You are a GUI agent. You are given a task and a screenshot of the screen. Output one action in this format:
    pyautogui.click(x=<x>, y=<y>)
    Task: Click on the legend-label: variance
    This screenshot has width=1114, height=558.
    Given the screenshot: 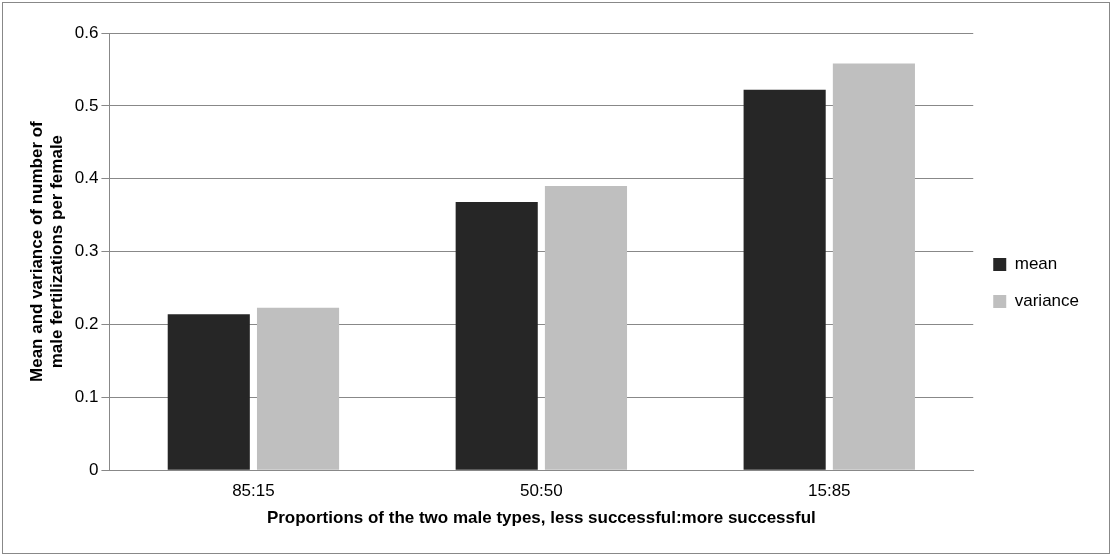 What is the action you would take?
    pyautogui.click(x=1047, y=301)
    